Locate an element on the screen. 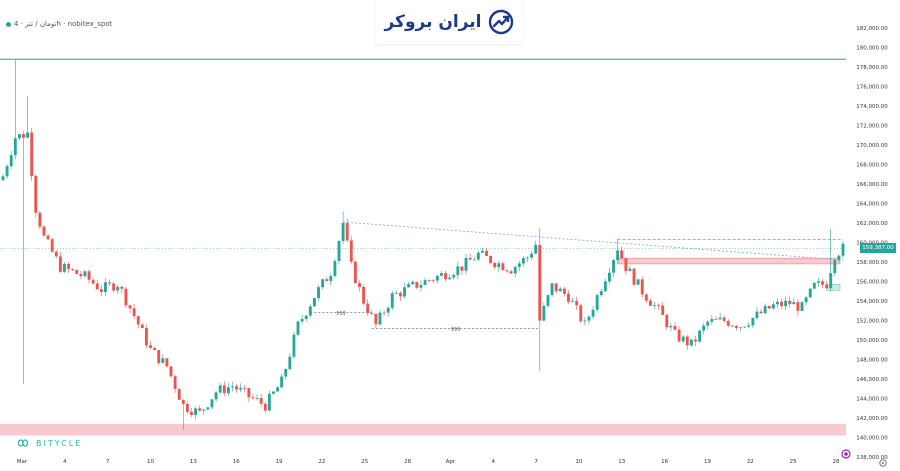 Image resolution: width=900 pixels, height=471 pixels. x-tick-label: 4 is located at coordinates (65, 462).